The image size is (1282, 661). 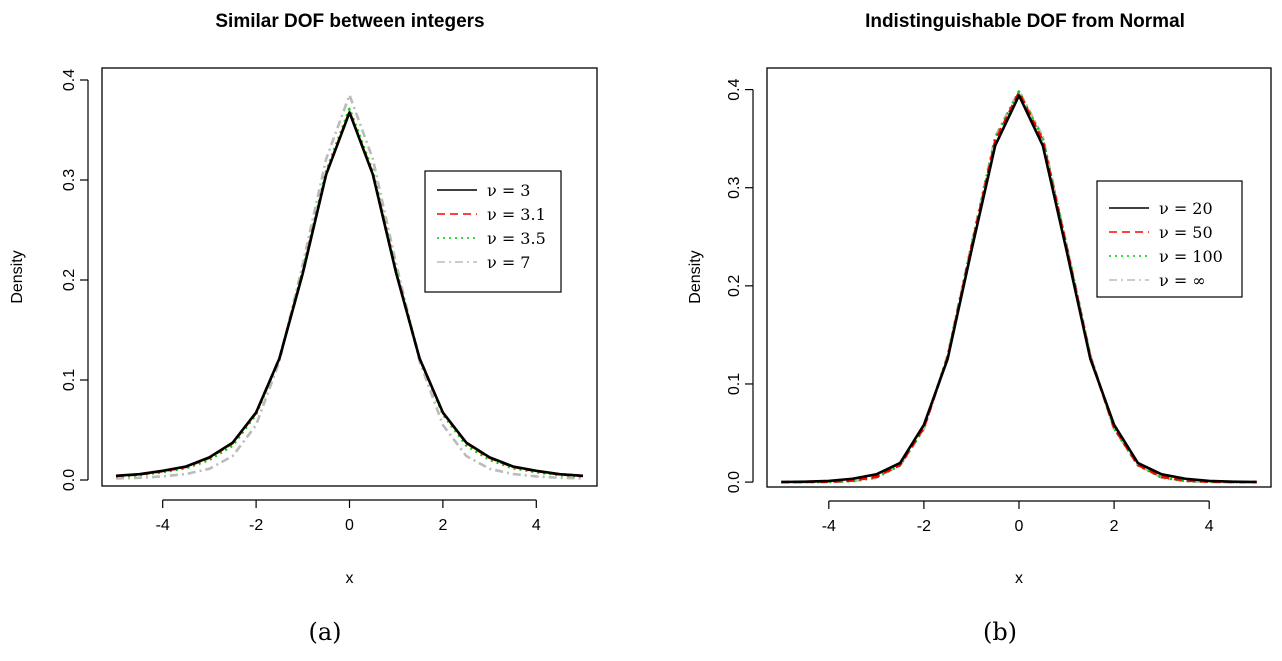 I want to click on legend-label: ν = 100, so click(x=1191, y=256).